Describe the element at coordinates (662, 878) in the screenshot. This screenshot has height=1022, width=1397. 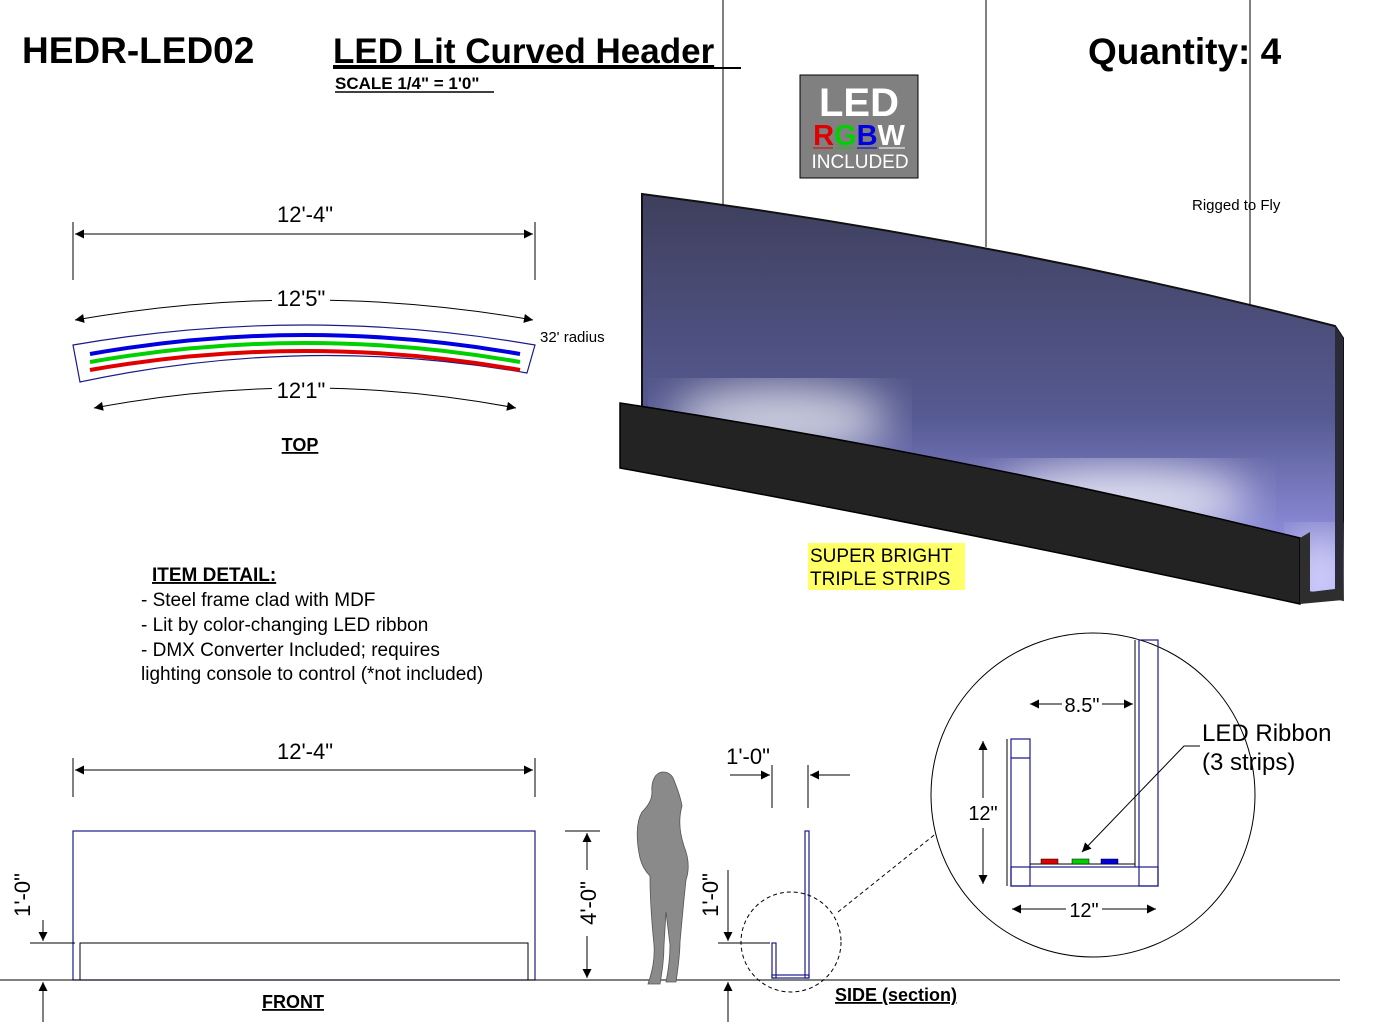
I see `human-scale-figure` at that location.